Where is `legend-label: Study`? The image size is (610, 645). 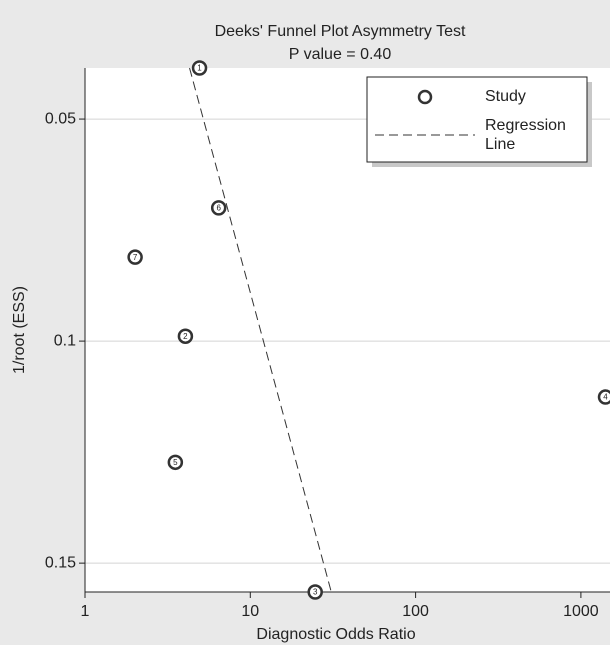
legend-label: Study is located at coordinates (505, 96).